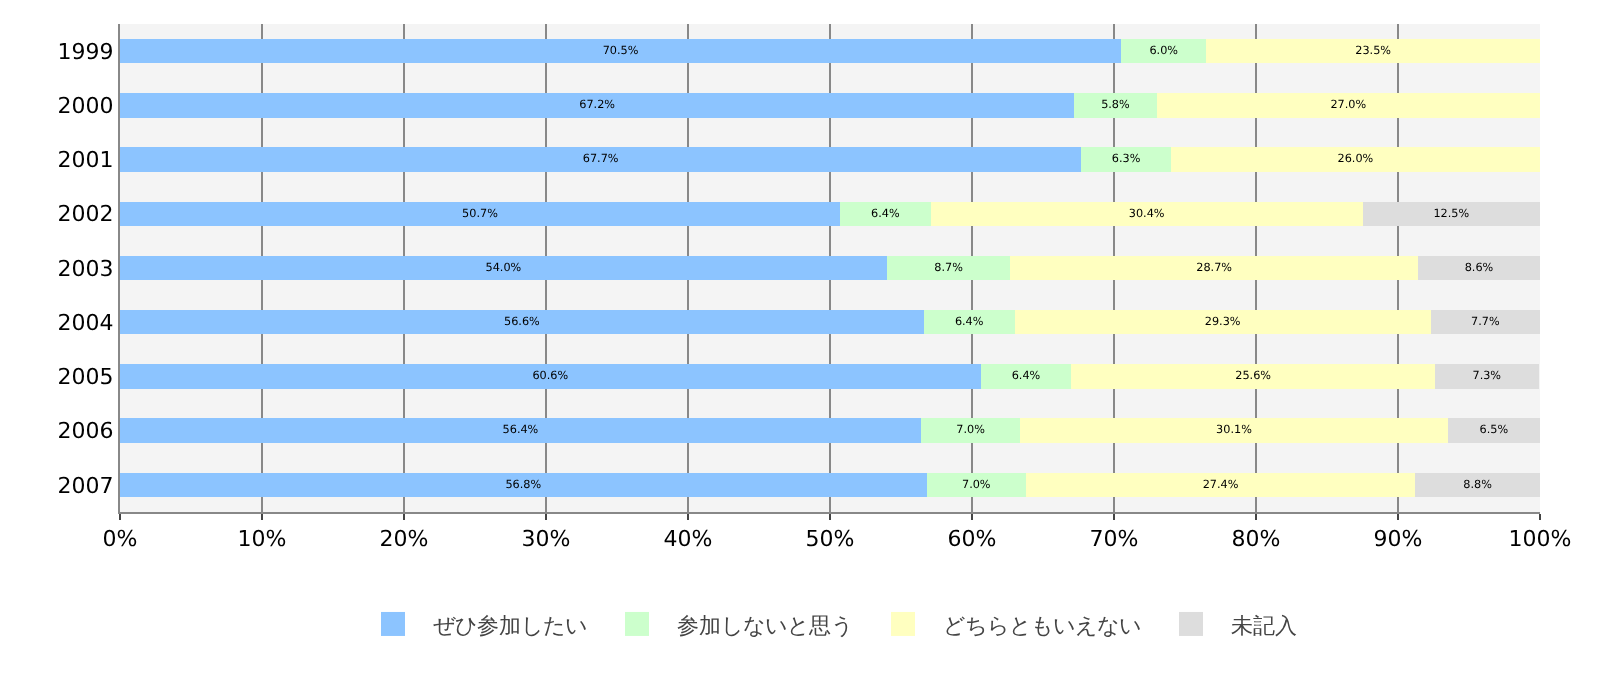 Image resolution: width=1600 pixels, height=676 pixels. Describe the element at coordinates (120, 539) in the screenshot. I see `x-tick-label: 0%` at that location.